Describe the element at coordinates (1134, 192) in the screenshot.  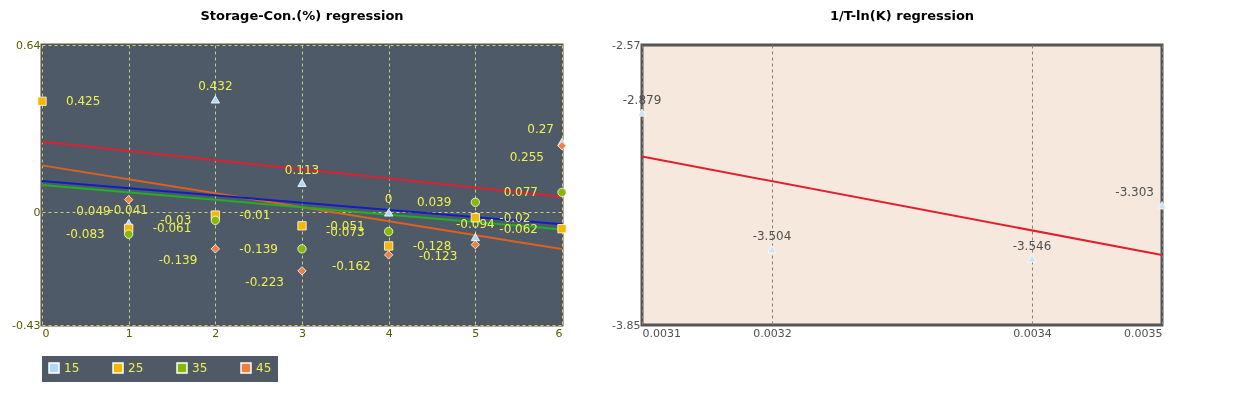
I see `data-label: -3.303` at that location.